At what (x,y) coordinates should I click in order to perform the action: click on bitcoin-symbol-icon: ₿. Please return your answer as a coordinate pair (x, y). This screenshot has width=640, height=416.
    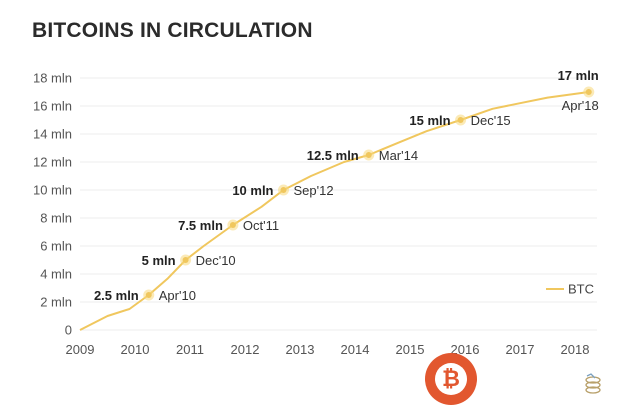
    Looking at the image, I should click on (451, 379).